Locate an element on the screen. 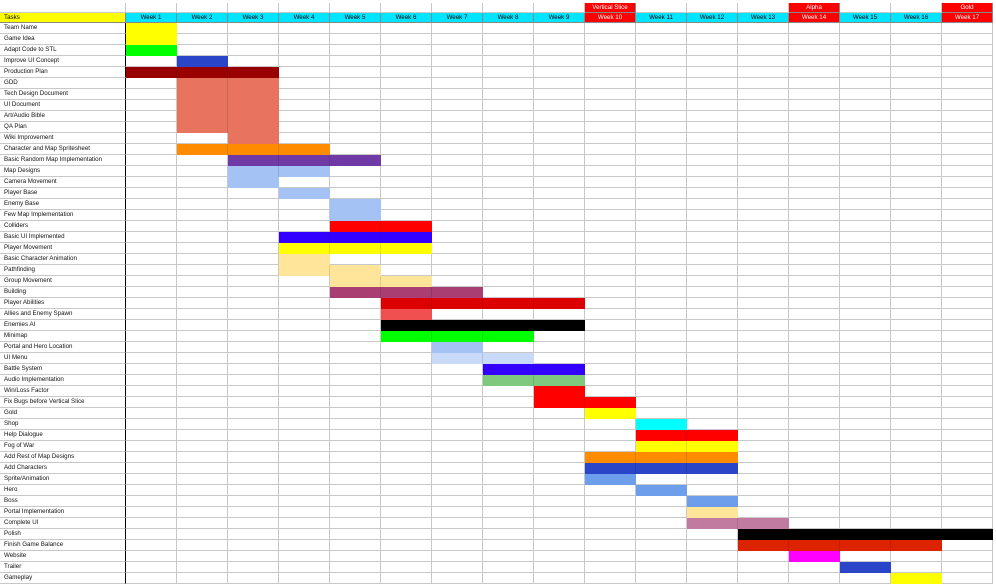 Image resolution: width=996 pixels, height=588 pixels. task-name-cell: Basic Random Map Implementation is located at coordinates (63, 160).